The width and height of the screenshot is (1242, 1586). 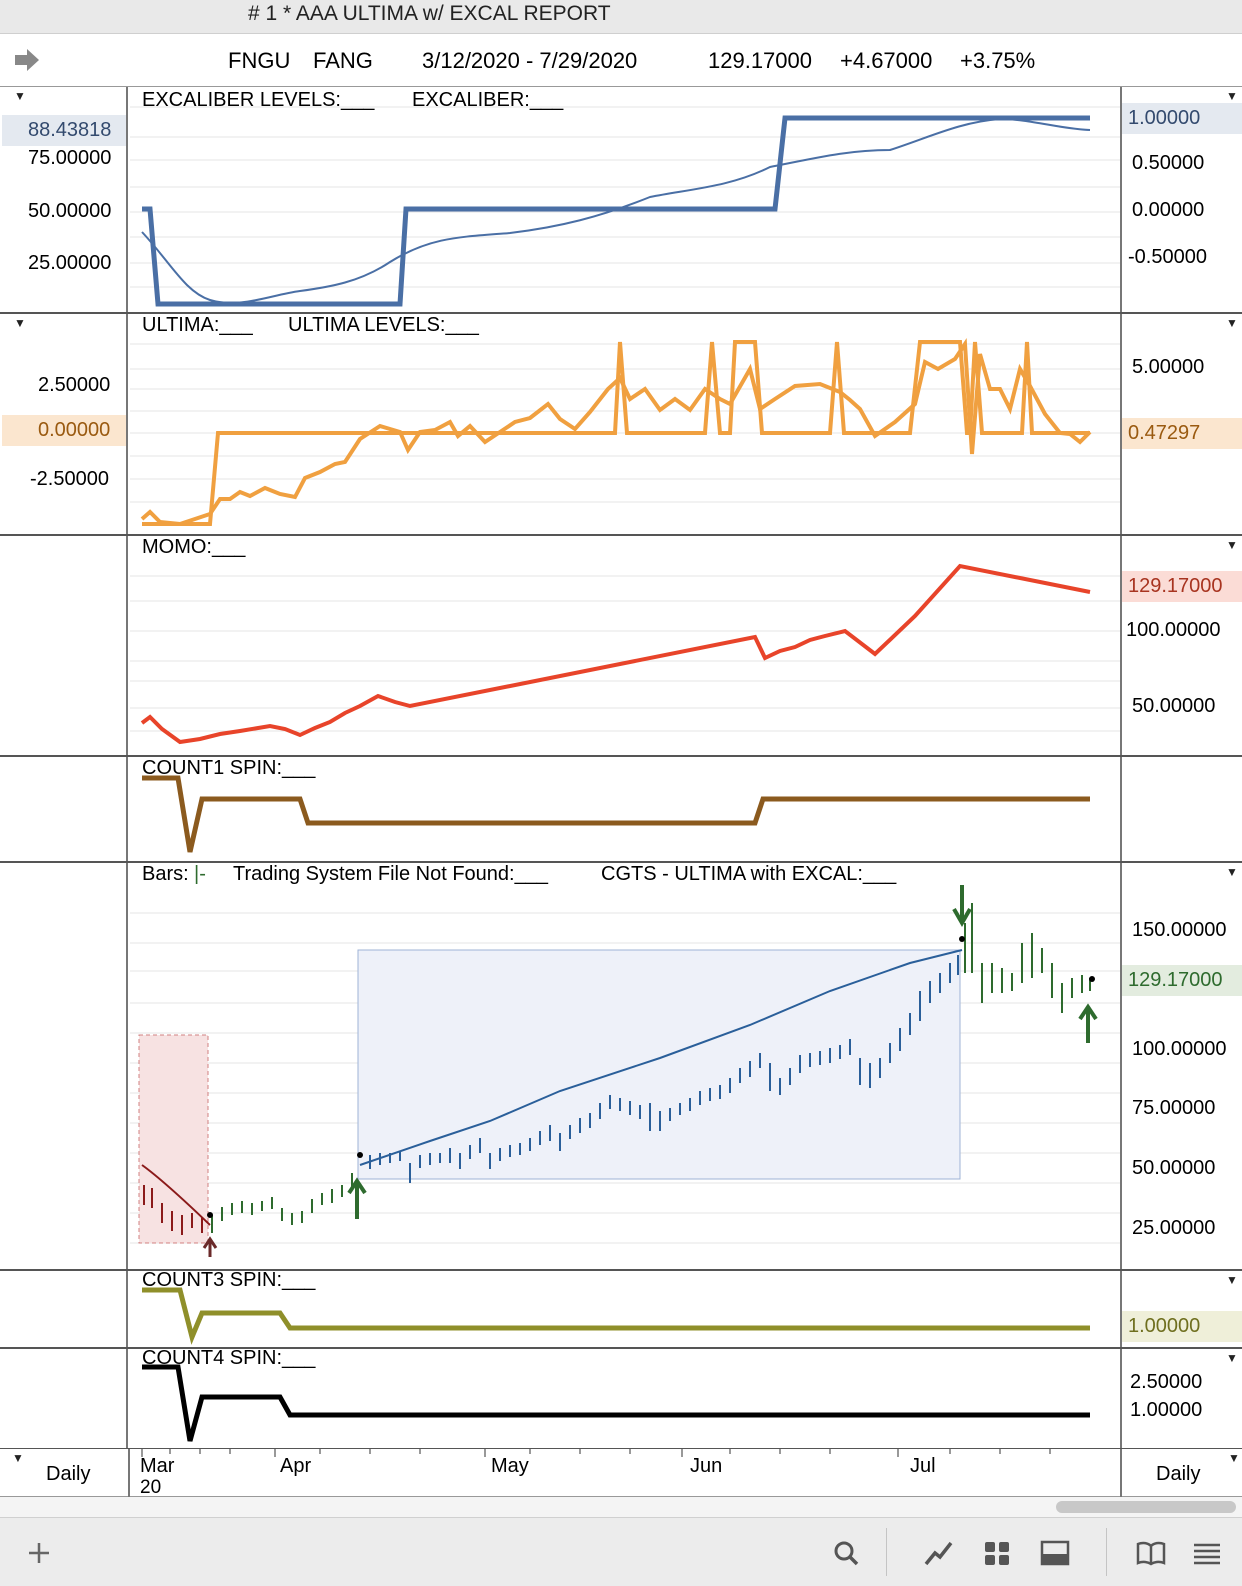 I want to click on count4-line, so click(x=616, y=1403).